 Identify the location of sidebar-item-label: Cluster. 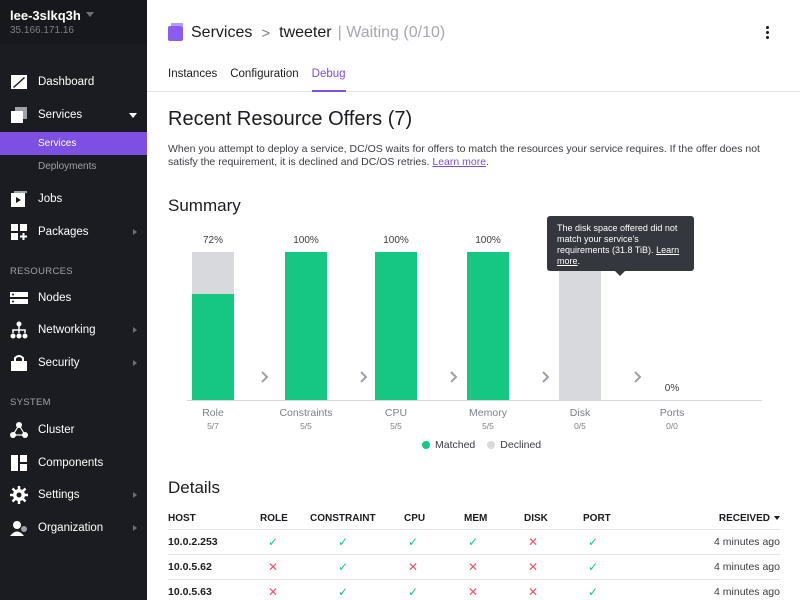
(56, 430).